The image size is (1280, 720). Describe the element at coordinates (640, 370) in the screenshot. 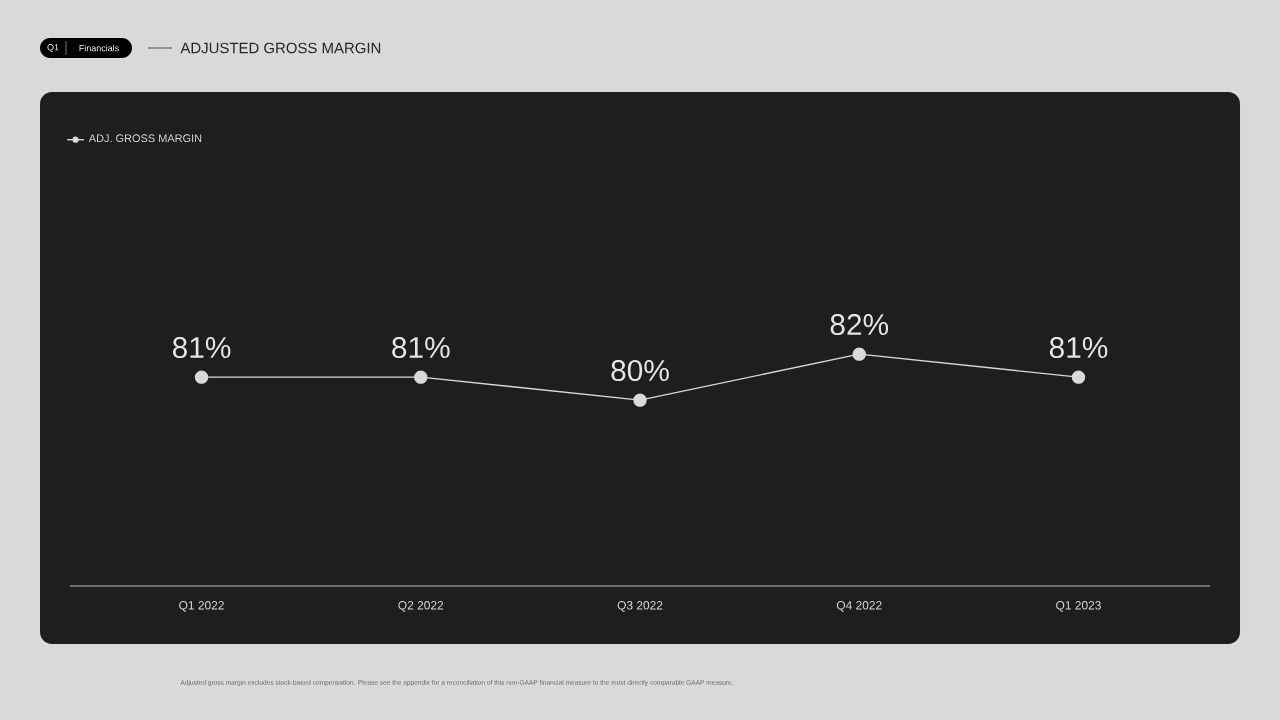

I see `data-label: 80%` at that location.